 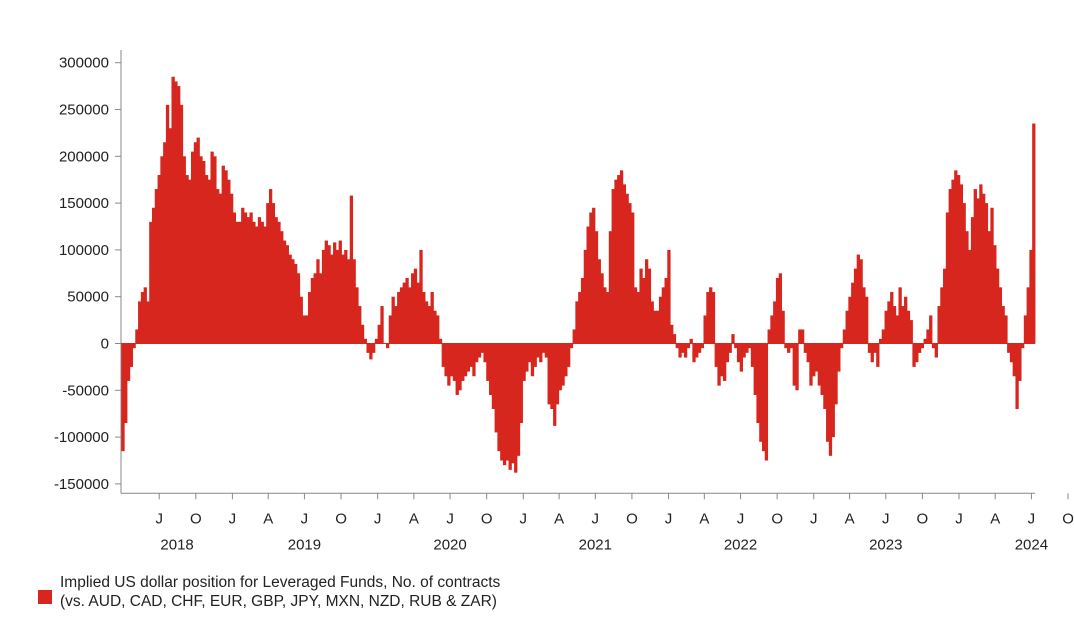 What do you see at coordinates (84, 203) in the screenshot?
I see `y-tick-label: 150000` at bounding box center [84, 203].